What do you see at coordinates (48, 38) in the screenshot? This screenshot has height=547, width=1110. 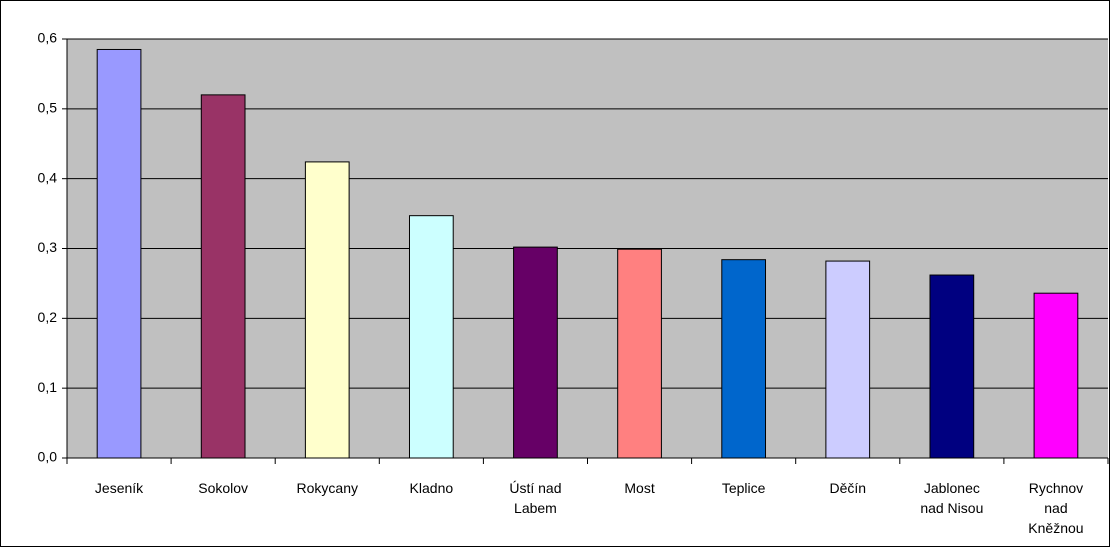 I see `y-tick-label: 0,6` at bounding box center [48, 38].